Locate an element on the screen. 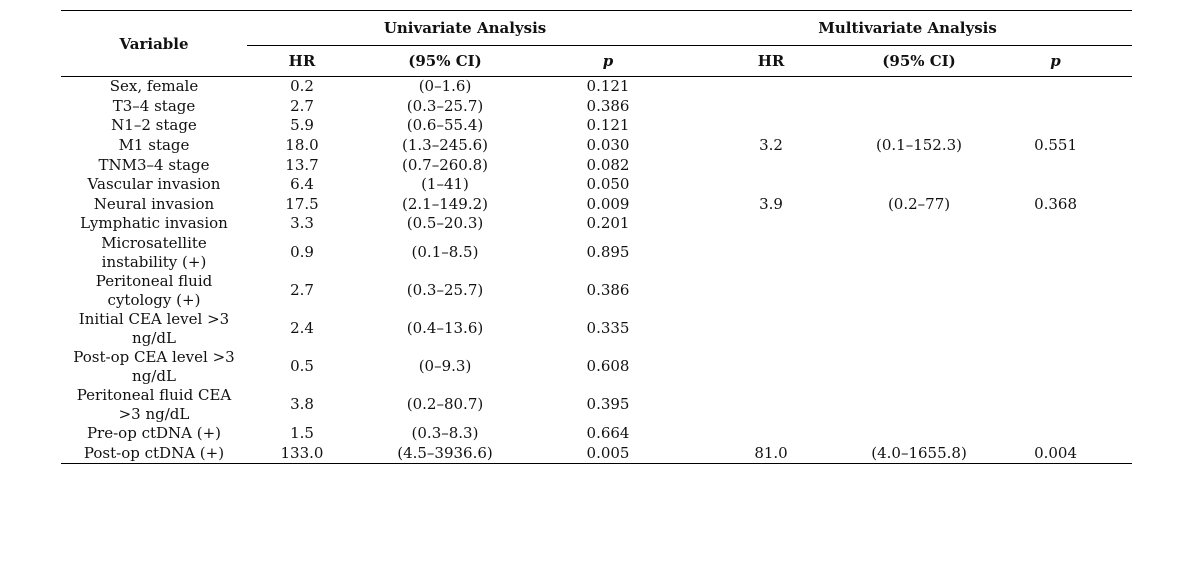 The width and height of the screenshot is (1193, 567). uni-ci-cell: (0.6–55.4) is located at coordinates (445, 125).